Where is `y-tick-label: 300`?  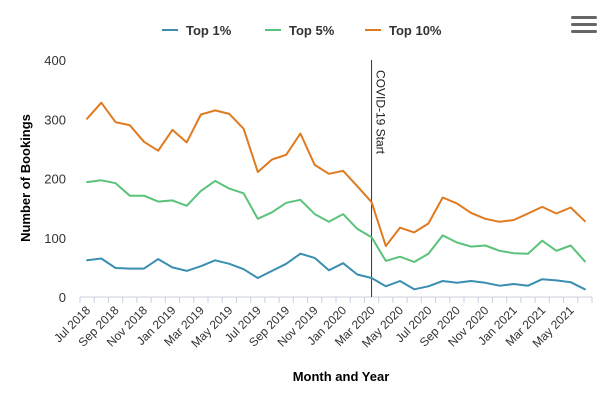 y-tick-label: 300 is located at coordinates (55, 119).